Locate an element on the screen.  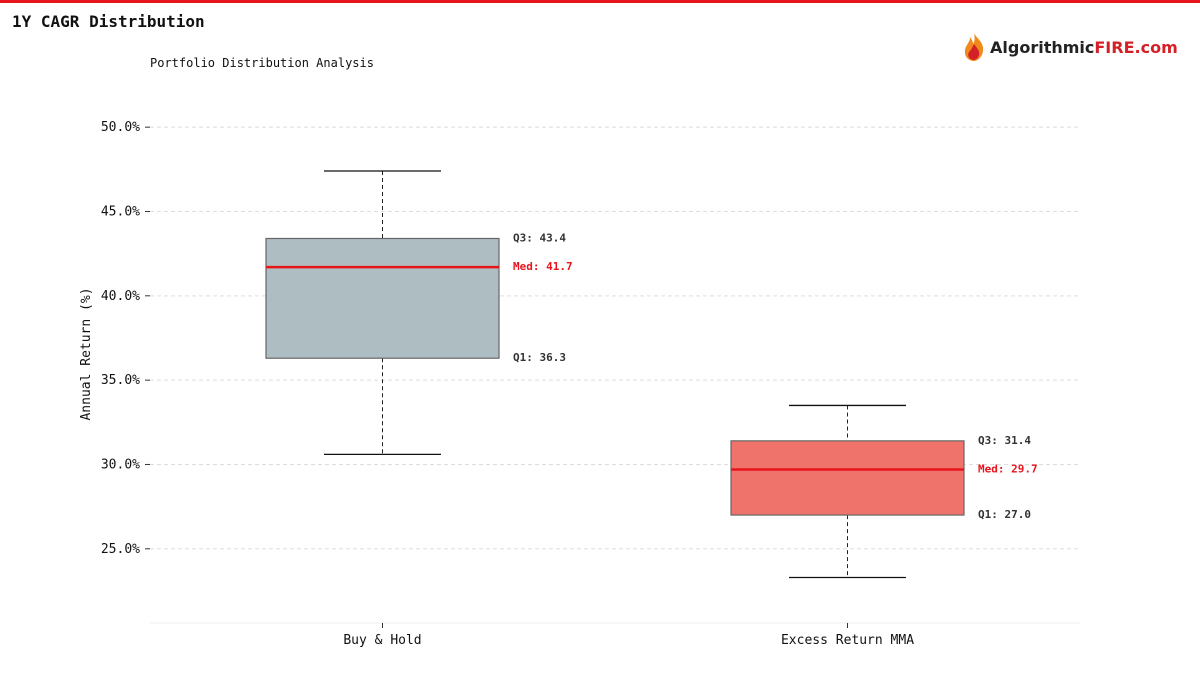
q3-label: Q3: 31.4 is located at coordinates (1004, 440).